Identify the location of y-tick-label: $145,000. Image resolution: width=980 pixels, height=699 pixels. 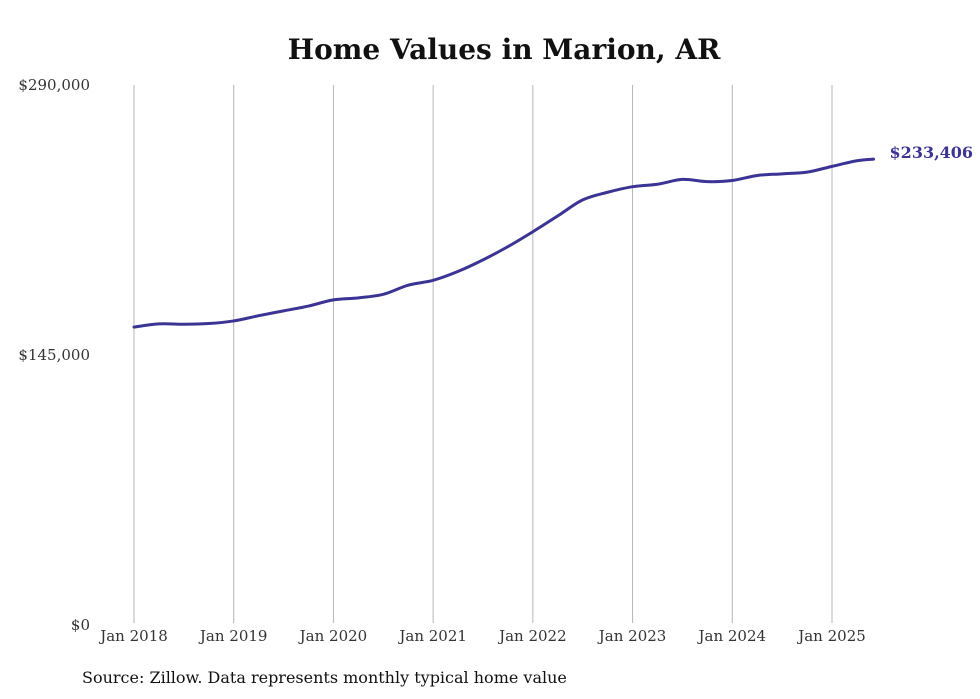
(54, 355).